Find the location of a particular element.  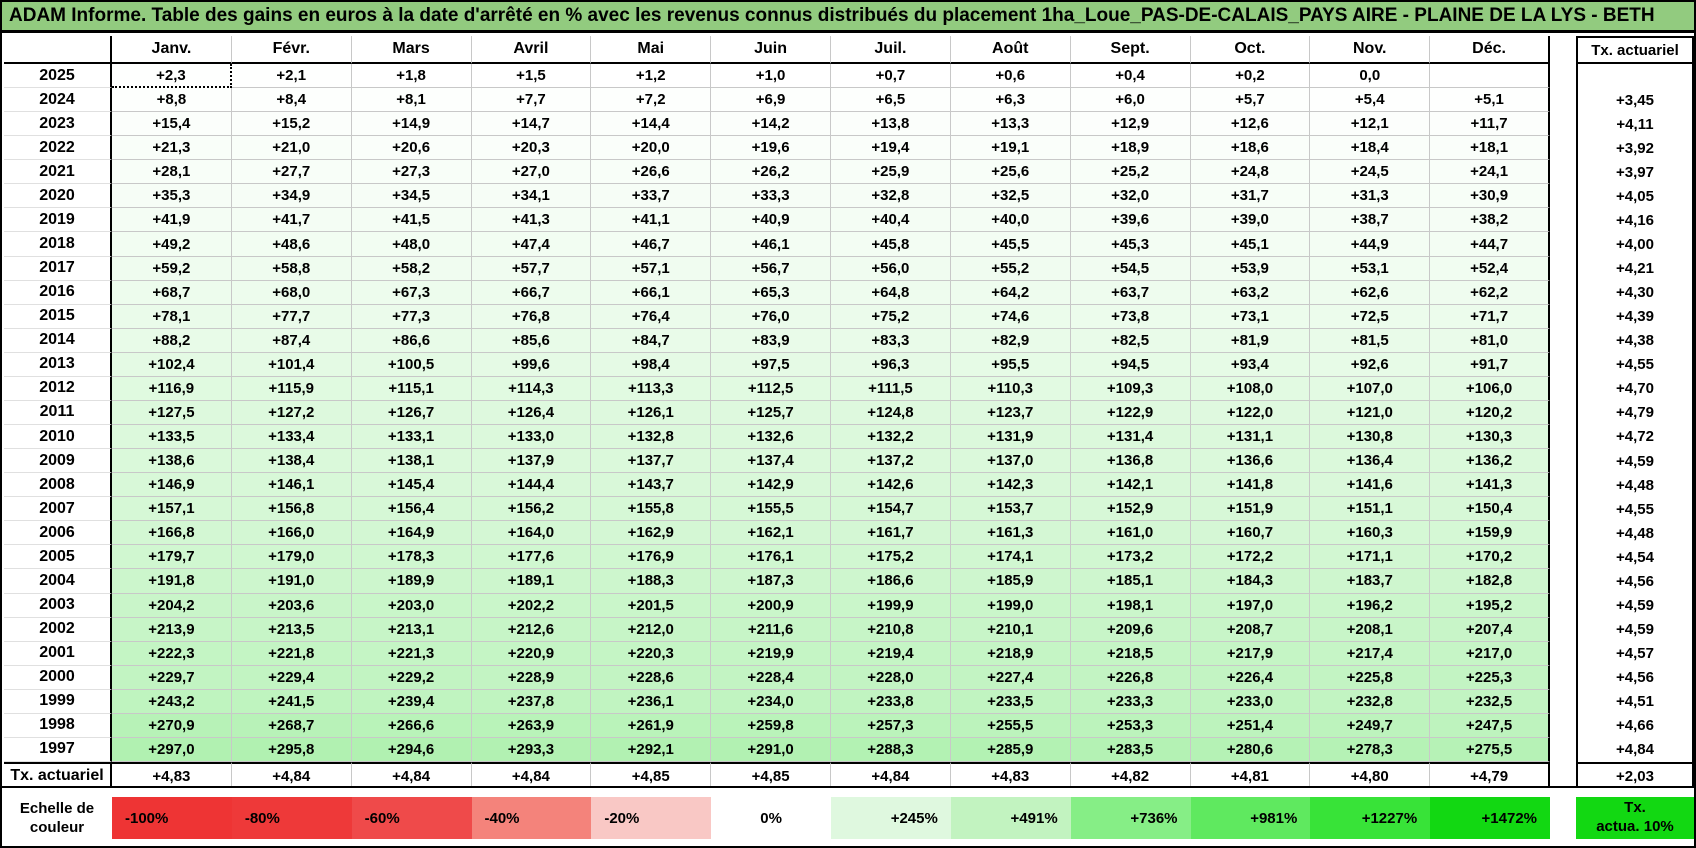

table-cell: +280,6 is located at coordinates (1250, 749).